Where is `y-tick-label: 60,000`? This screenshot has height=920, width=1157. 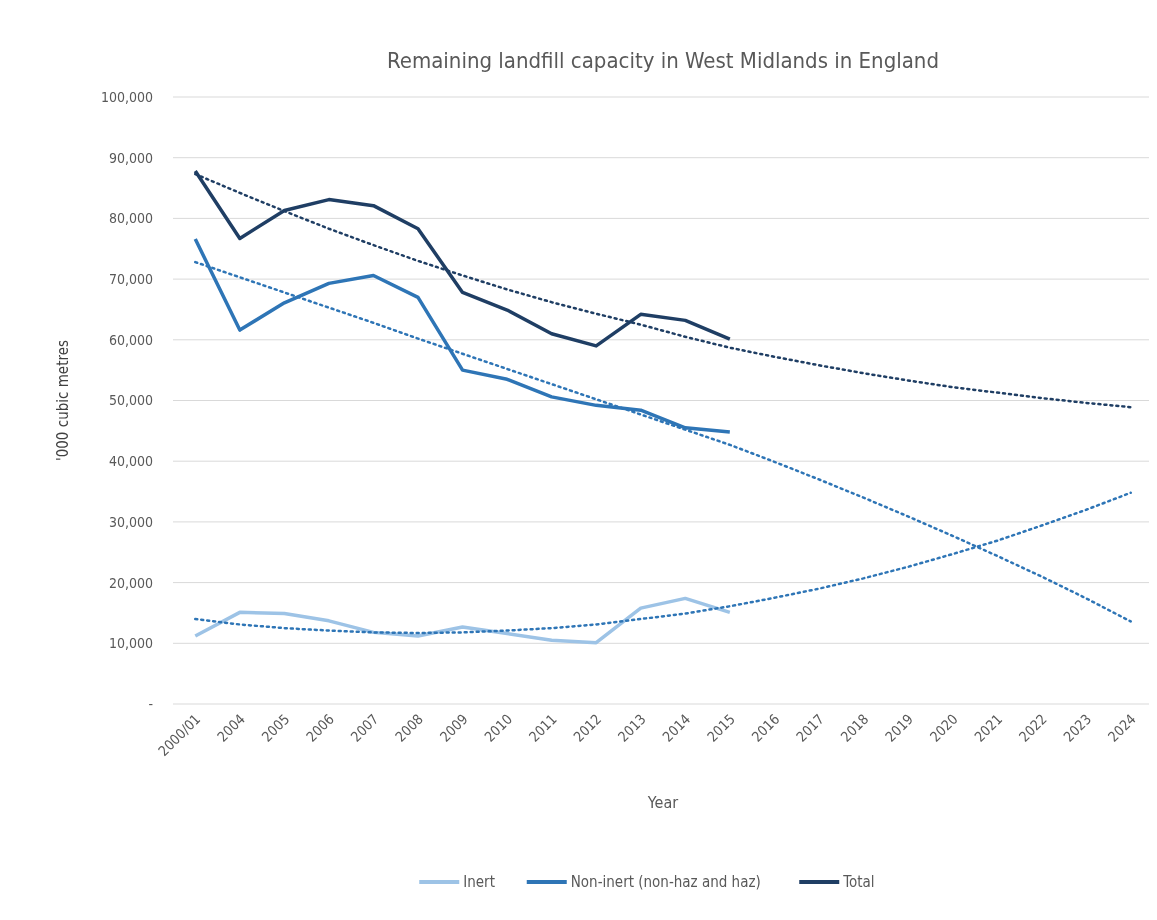 y-tick-label: 60,000 is located at coordinates (130, 339).